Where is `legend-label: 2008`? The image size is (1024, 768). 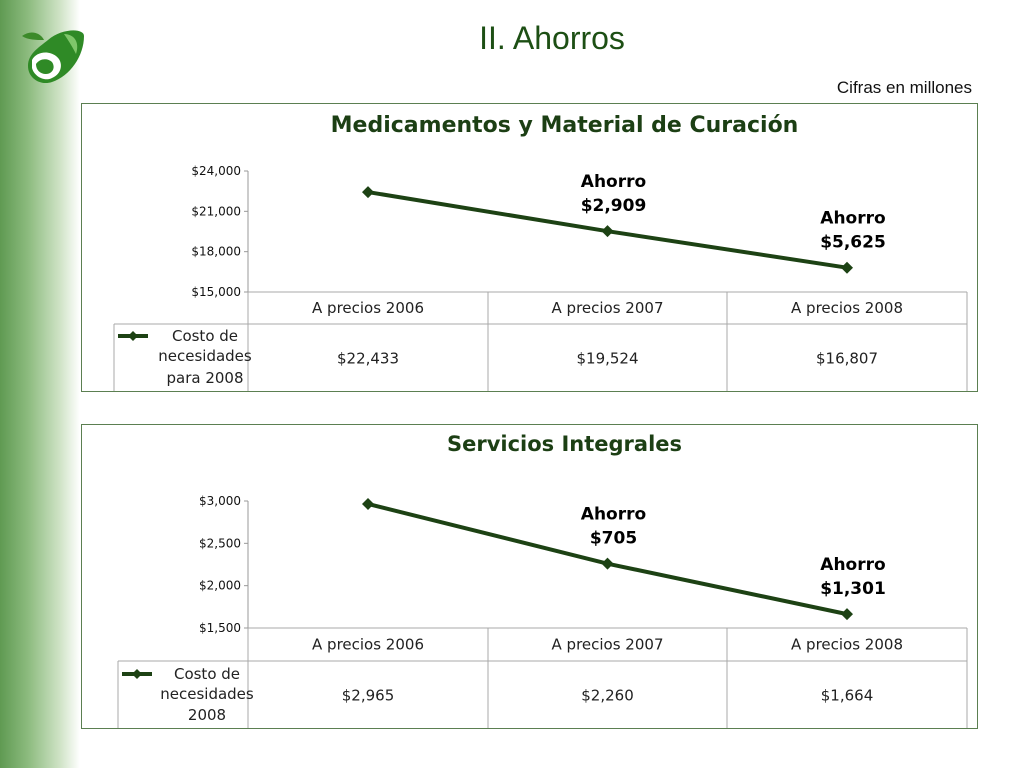
legend-label: 2008 is located at coordinates (207, 715).